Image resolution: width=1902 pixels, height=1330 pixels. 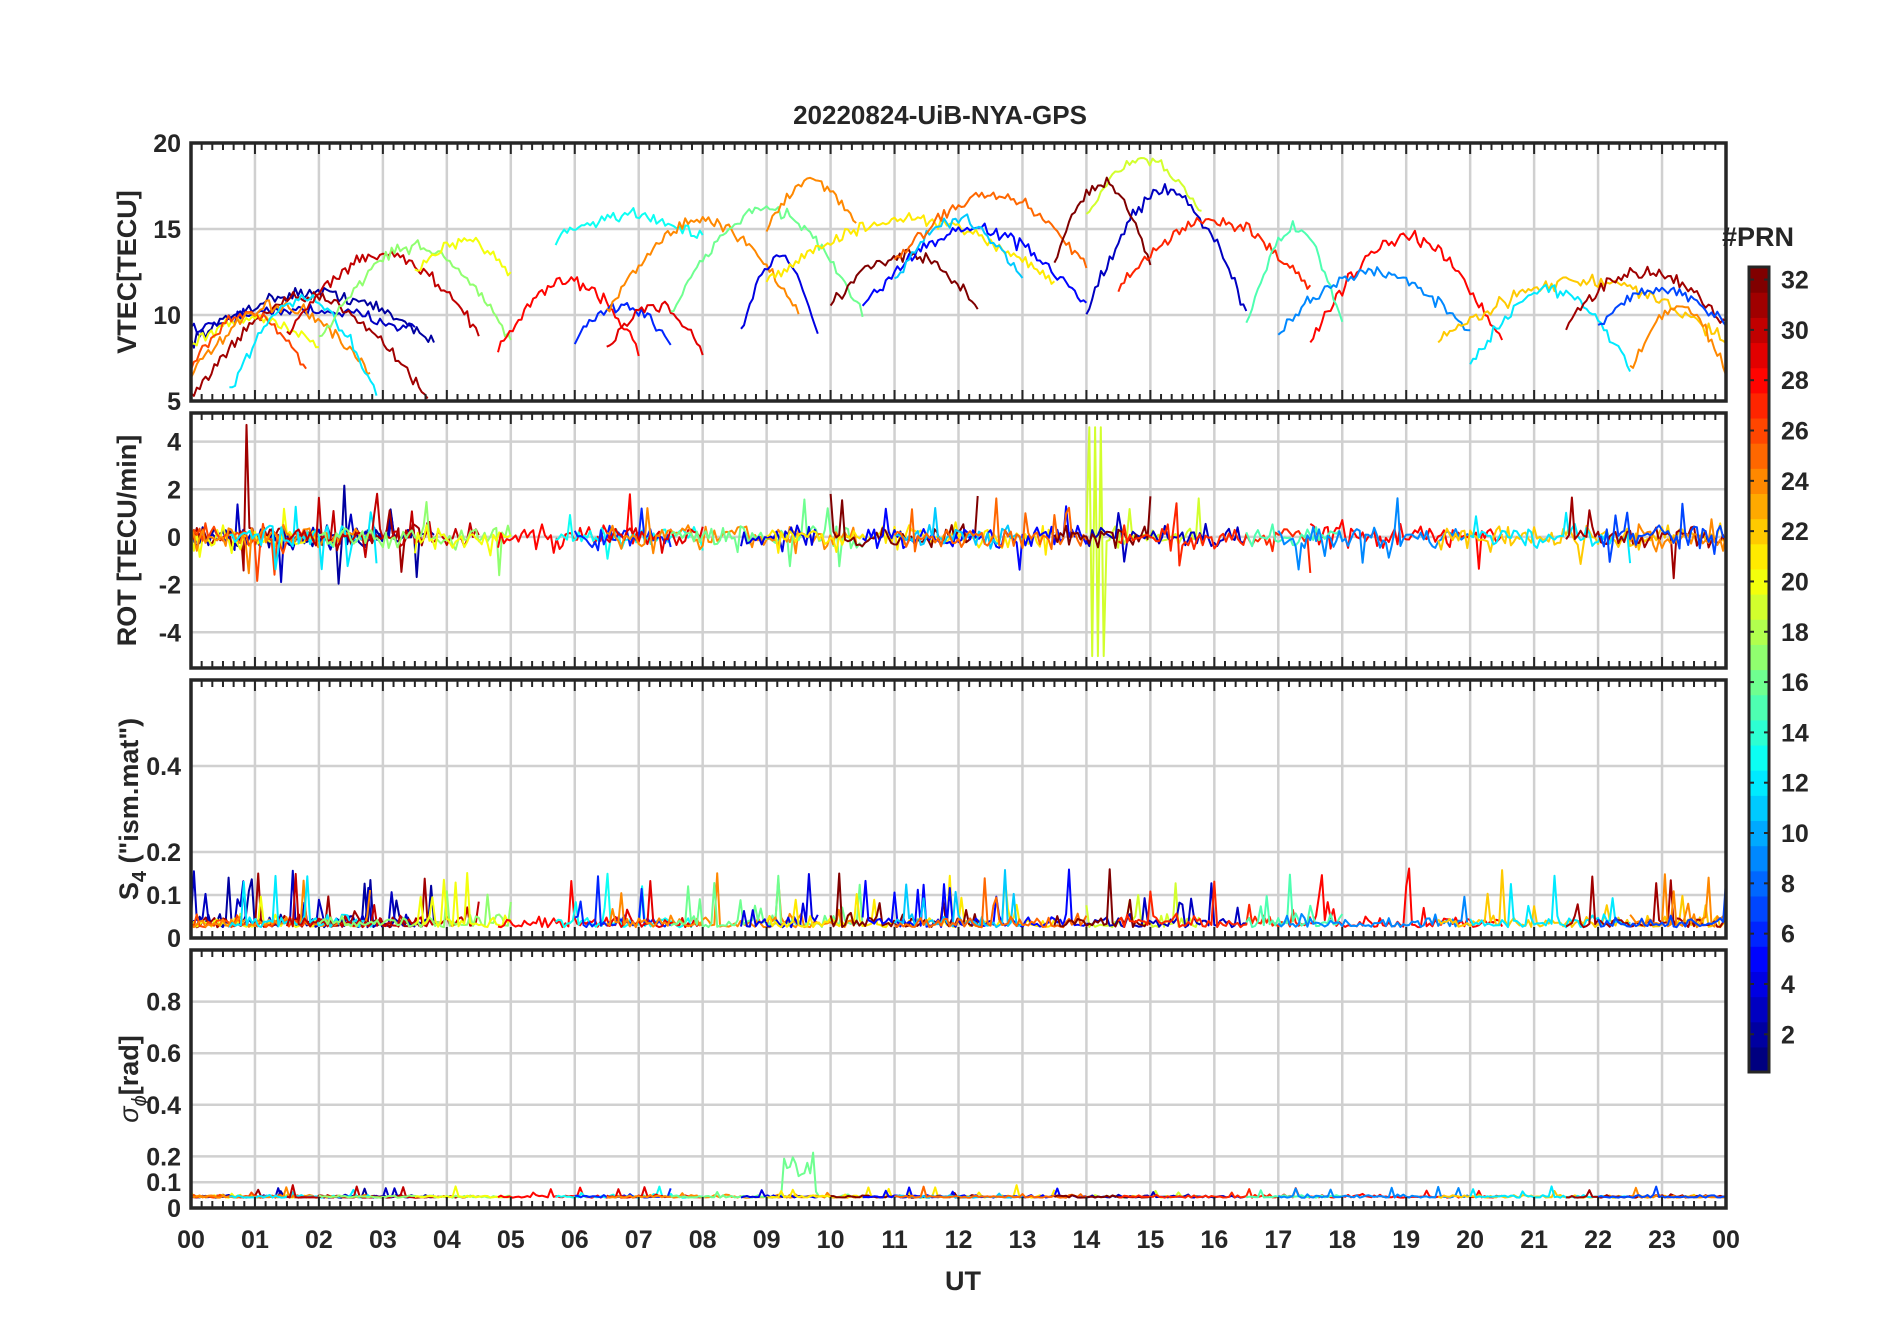 I want to click on colorbar-tick-label: 2, so click(x=1788, y=1035).